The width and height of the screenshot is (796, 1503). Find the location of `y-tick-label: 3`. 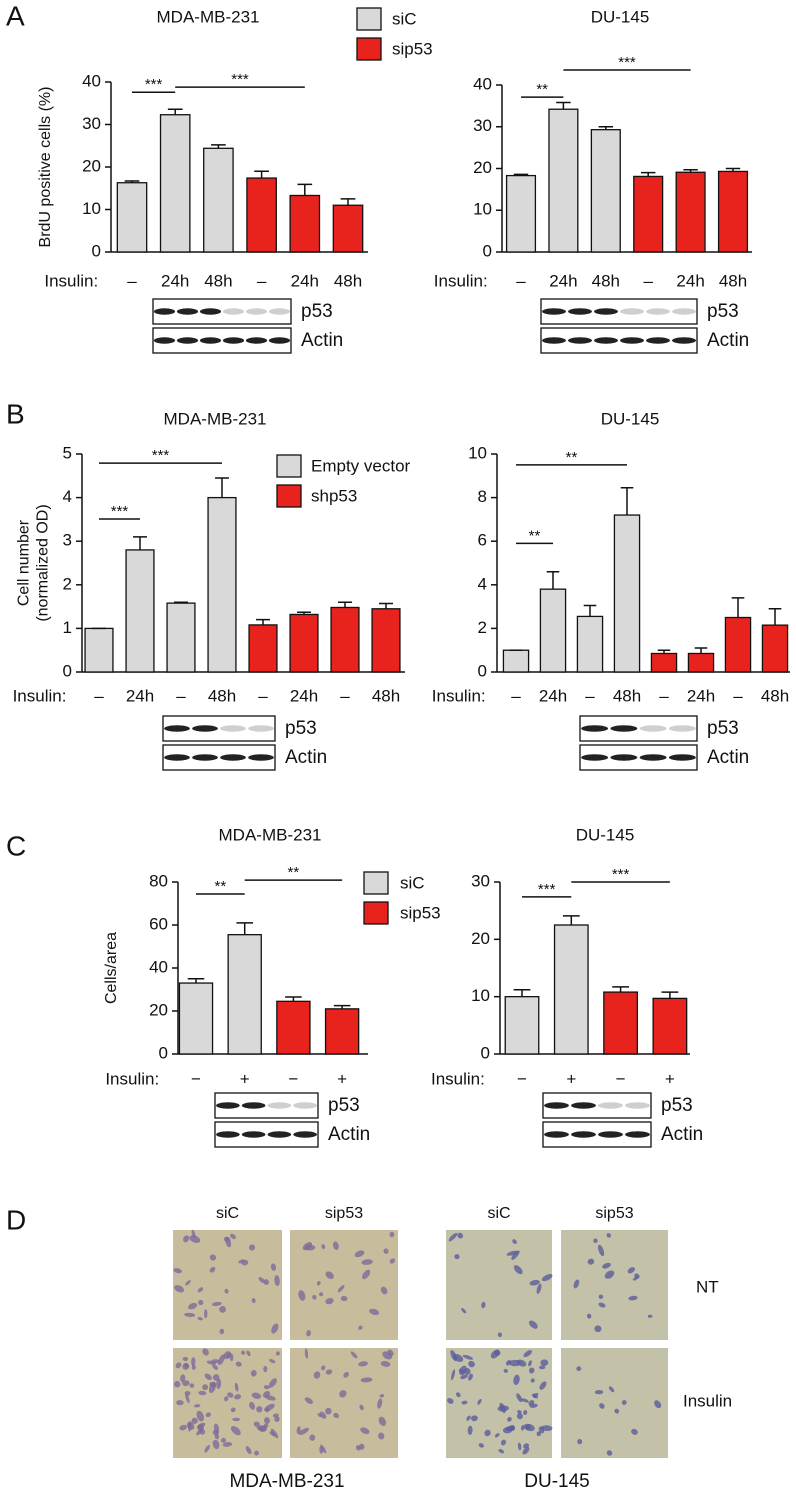

y-tick-label: 3 is located at coordinates (67, 540).